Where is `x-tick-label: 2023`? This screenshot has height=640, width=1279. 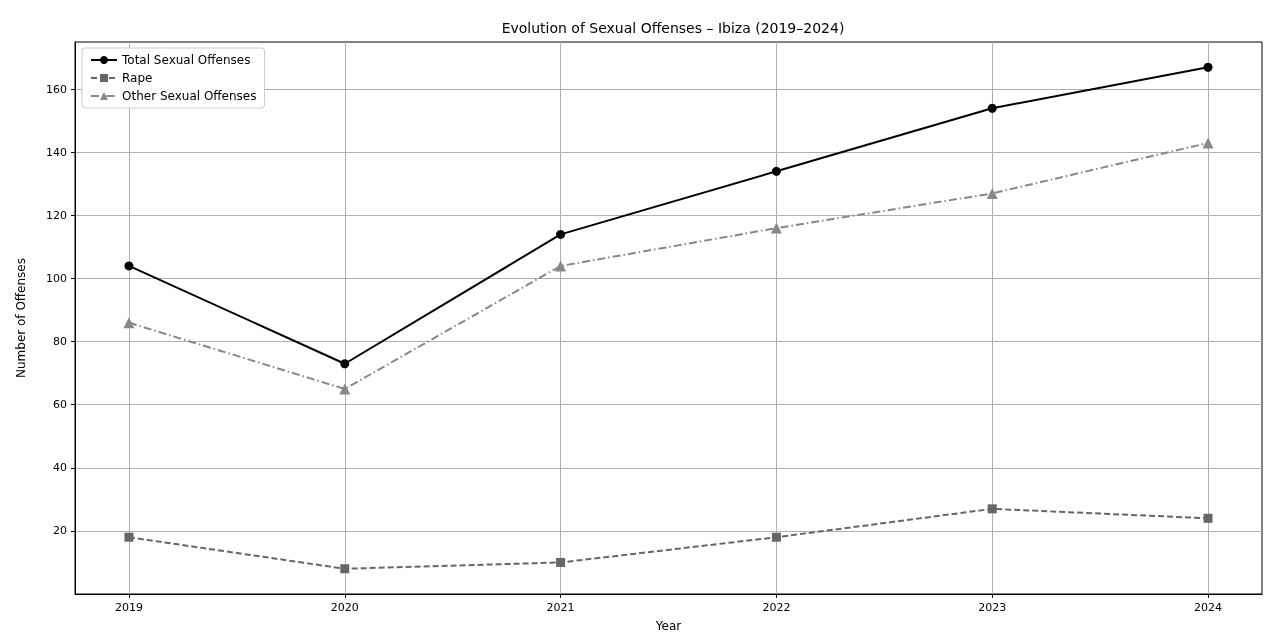 x-tick-label: 2023 is located at coordinates (992, 607).